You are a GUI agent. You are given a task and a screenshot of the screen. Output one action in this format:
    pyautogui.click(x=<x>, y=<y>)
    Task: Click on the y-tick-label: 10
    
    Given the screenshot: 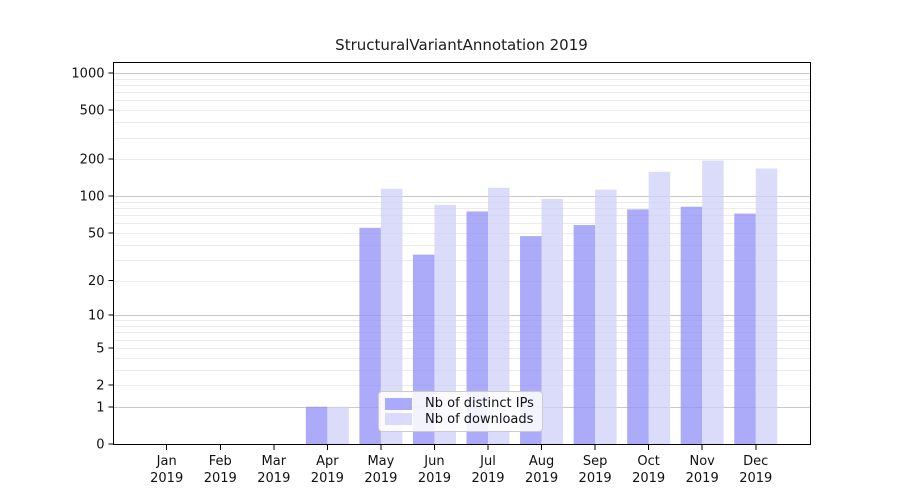 What is the action you would take?
    pyautogui.click(x=96, y=316)
    